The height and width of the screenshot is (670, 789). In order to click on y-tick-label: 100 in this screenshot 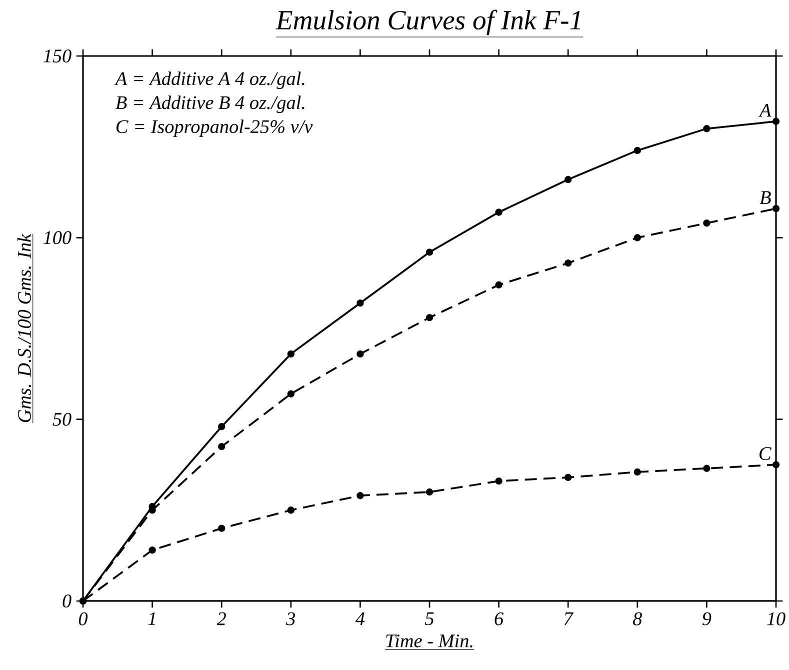, I will do `click(58, 237)`.